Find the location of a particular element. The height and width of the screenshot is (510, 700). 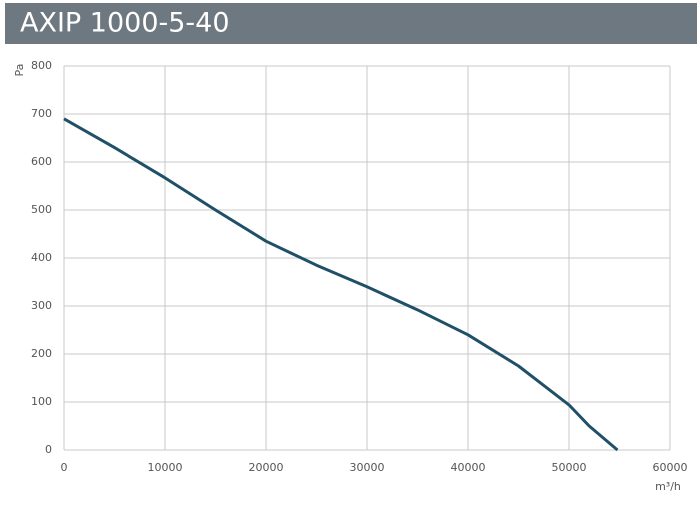

x-tick-label: 60000 is located at coordinates (670, 467).